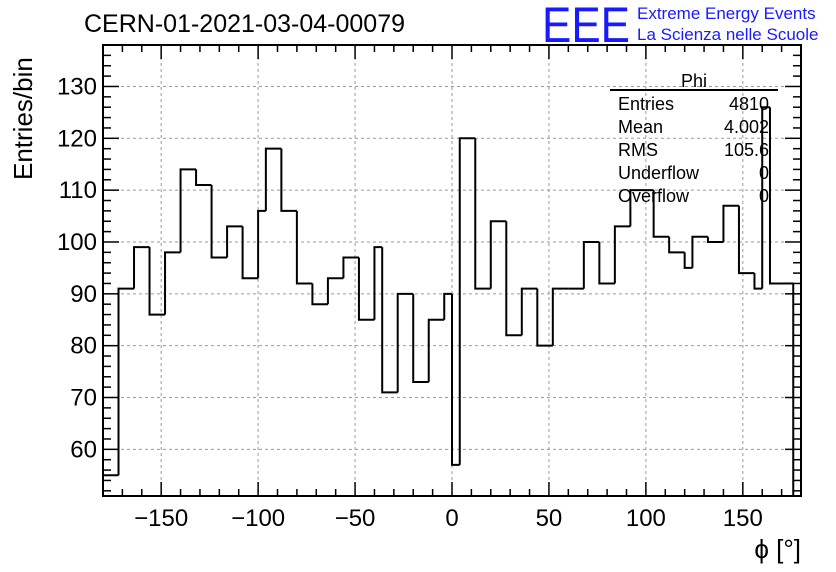 This screenshot has height=572, width=836. Describe the element at coordinates (244, 24) in the screenshot. I see `chart-title: CERN-01-2021-03-04-00079` at that location.